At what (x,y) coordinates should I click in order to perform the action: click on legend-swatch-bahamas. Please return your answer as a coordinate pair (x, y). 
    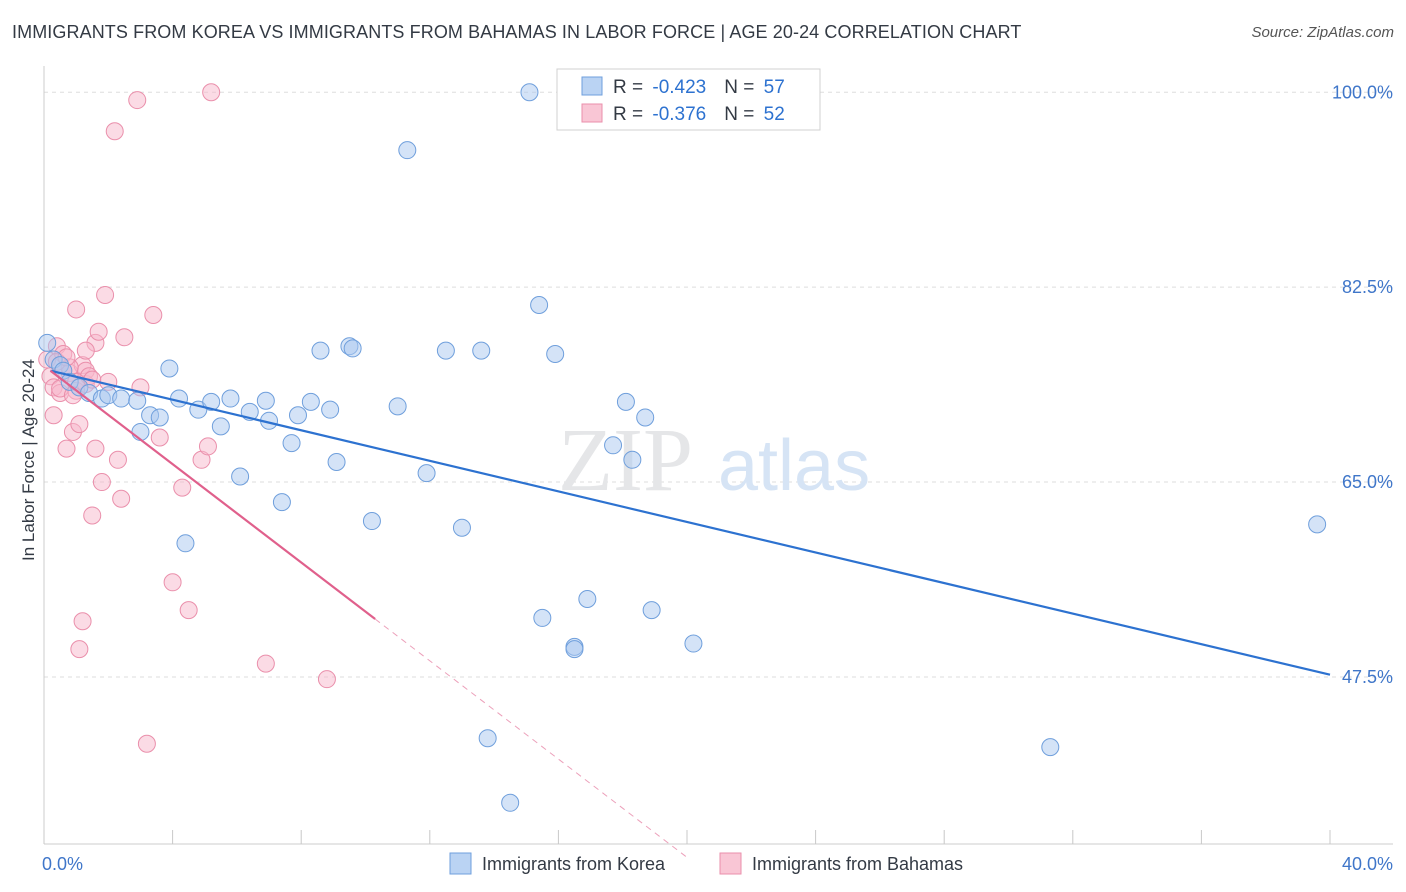
    Looking at the image, I should click on (592, 113).